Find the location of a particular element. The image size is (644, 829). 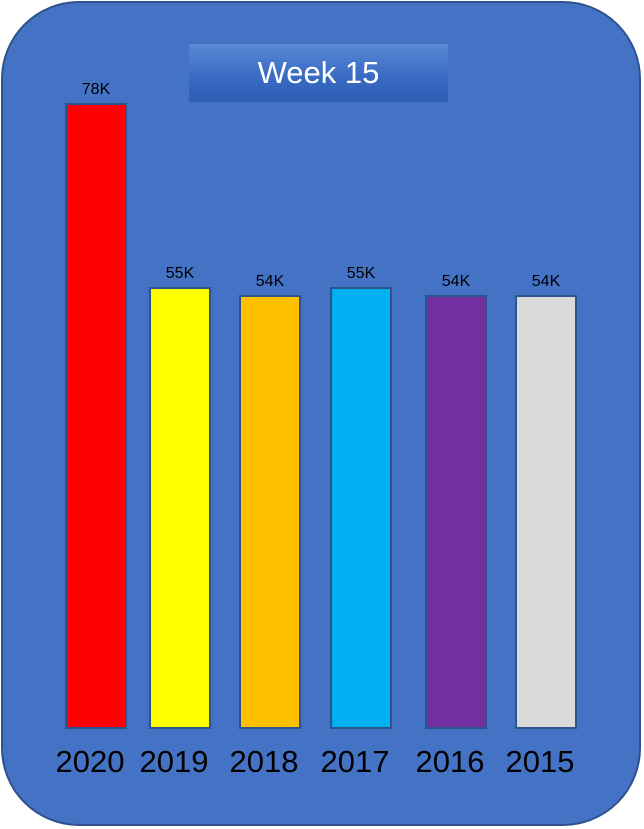

bar-2015 is located at coordinates (546, 512).